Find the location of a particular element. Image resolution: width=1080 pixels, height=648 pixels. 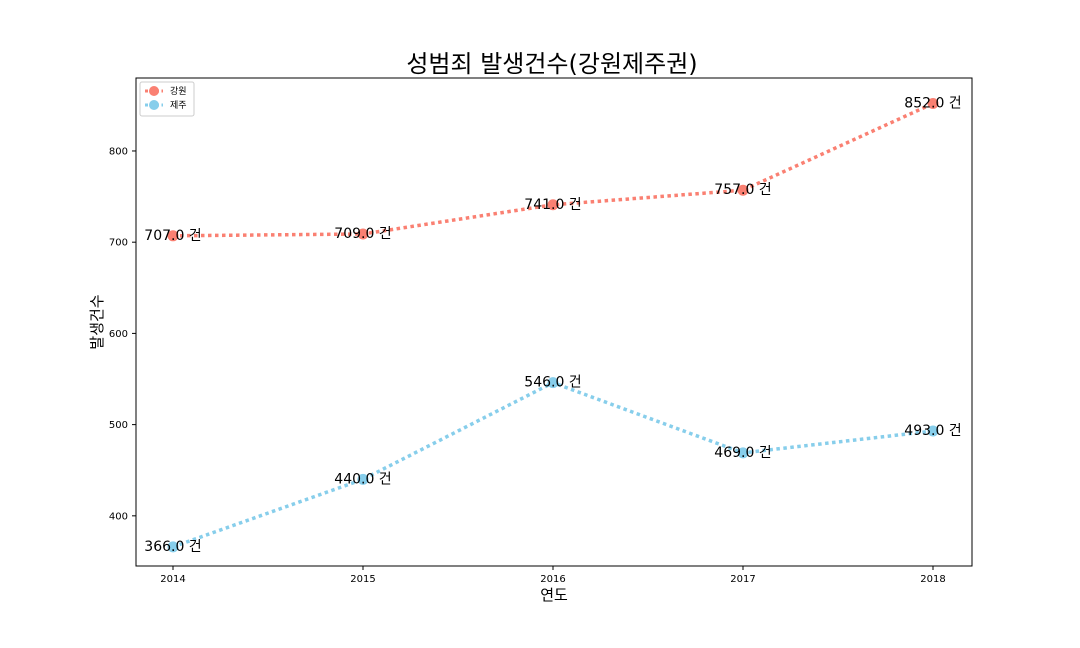

x-tick-label: 2015 is located at coordinates (362, 579).